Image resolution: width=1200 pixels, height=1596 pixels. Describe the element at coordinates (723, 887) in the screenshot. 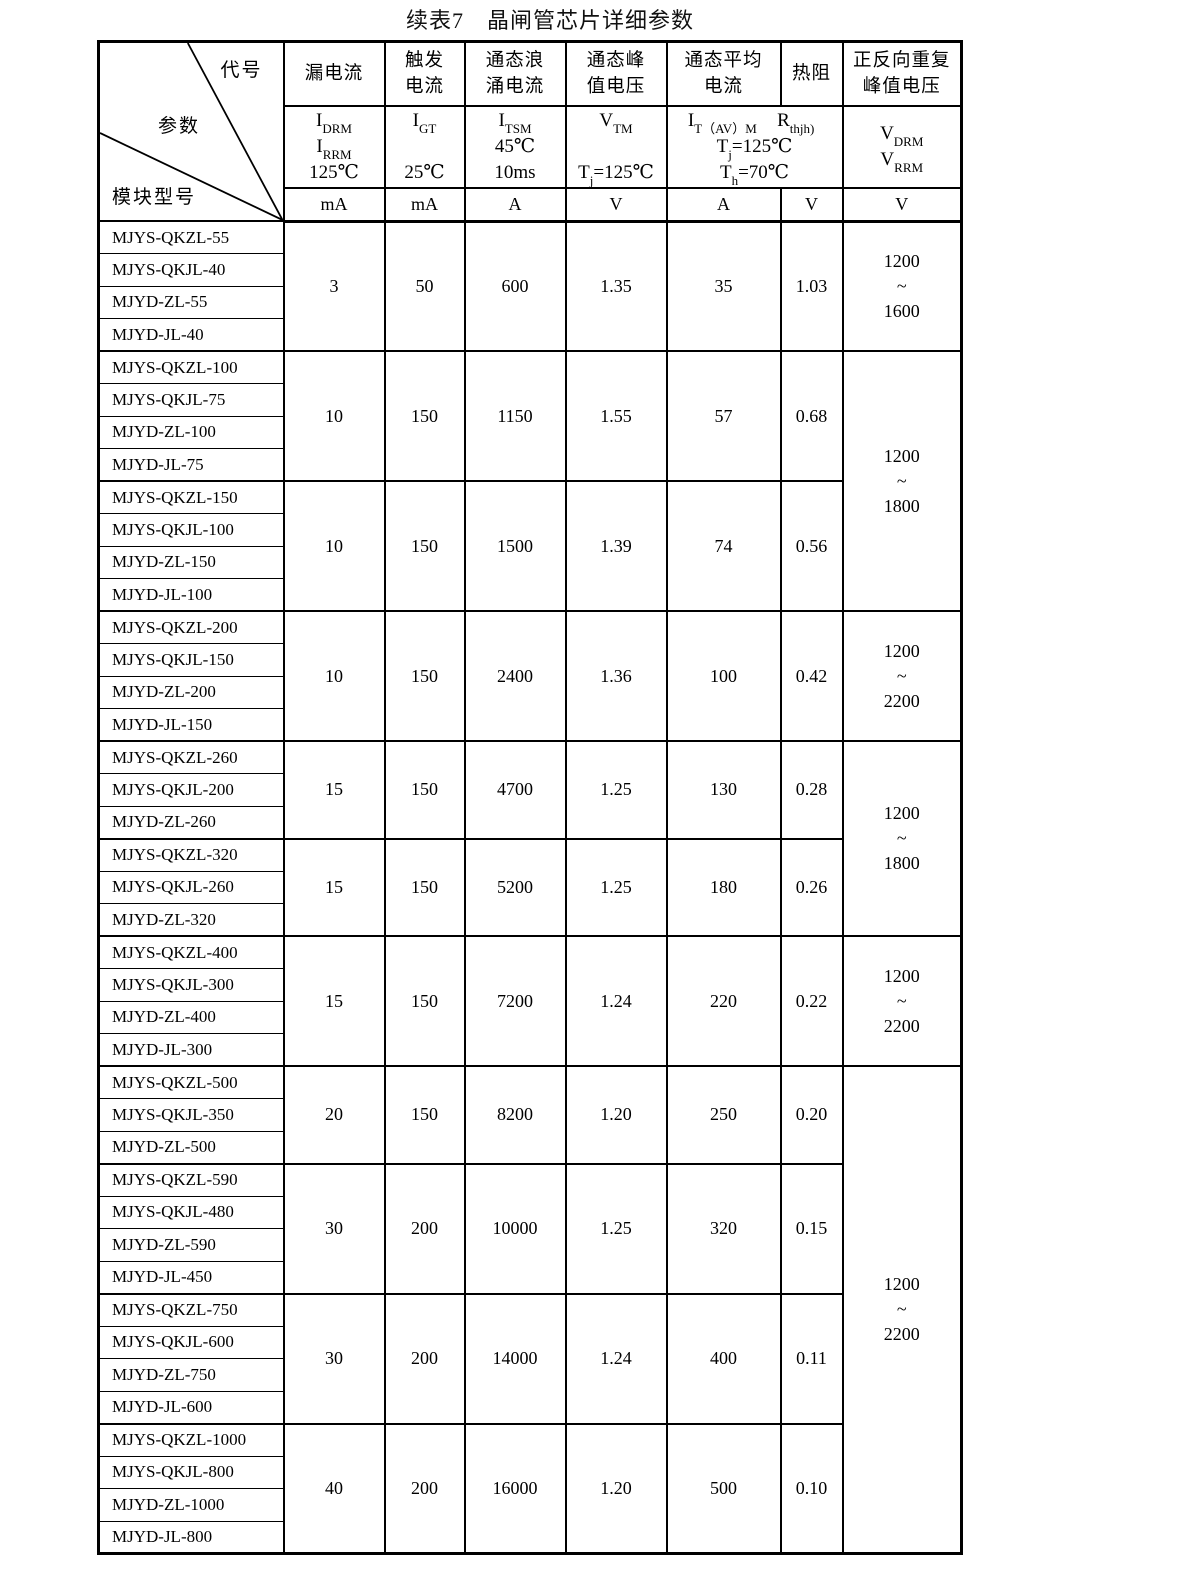

I see `value-cell: 180` at that location.